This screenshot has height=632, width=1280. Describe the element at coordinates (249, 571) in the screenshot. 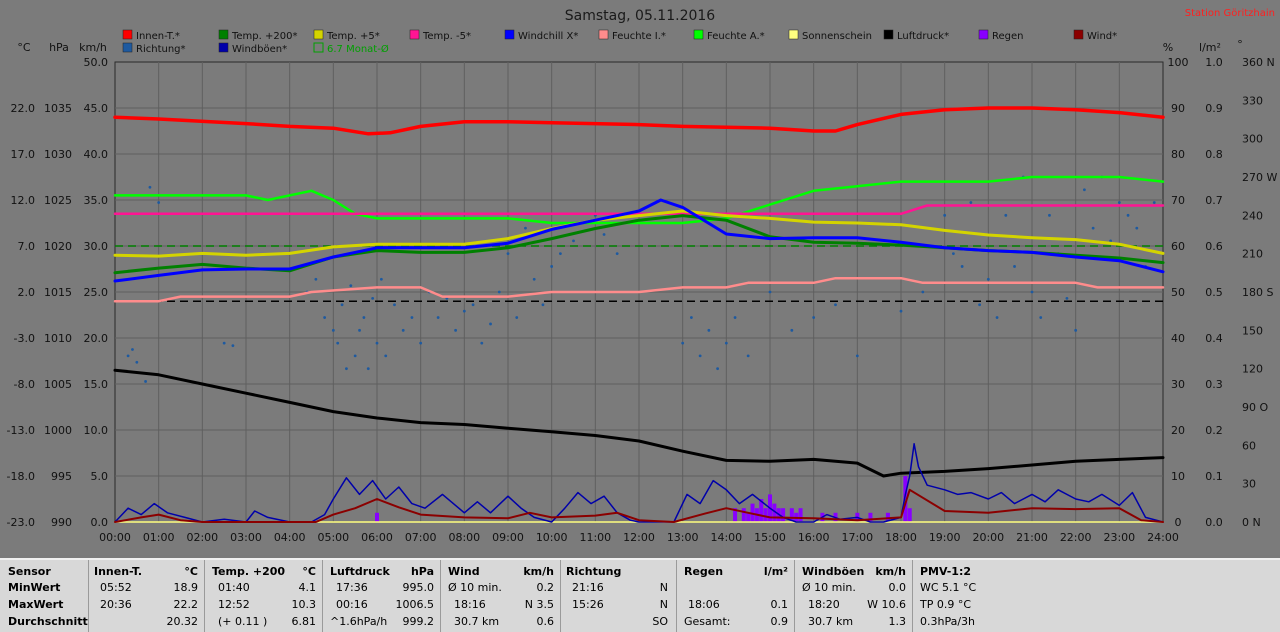

I see `summary-header: Temp. +200` at that location.